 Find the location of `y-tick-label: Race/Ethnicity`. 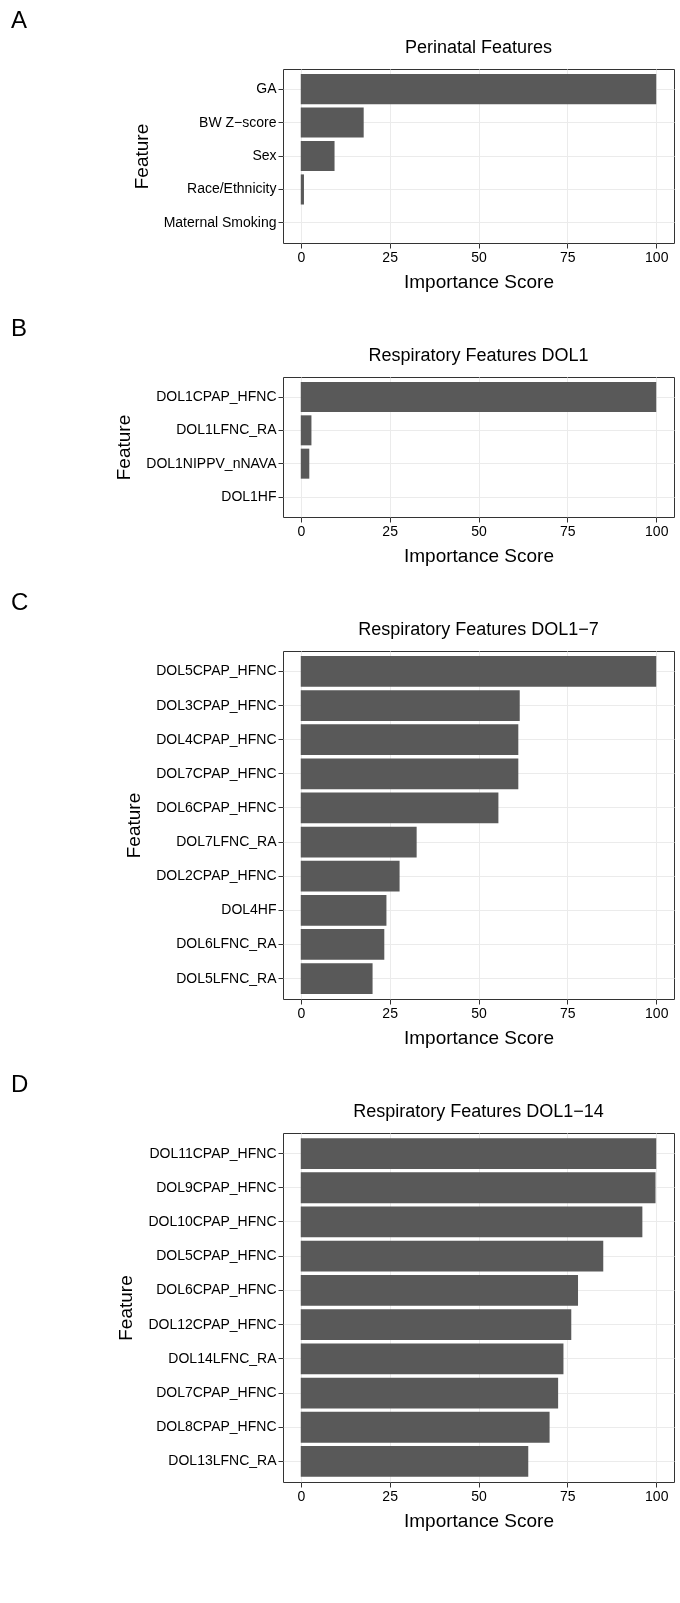

y-tick-label: Race/Ethnicity is located at coordinates (232, 188).